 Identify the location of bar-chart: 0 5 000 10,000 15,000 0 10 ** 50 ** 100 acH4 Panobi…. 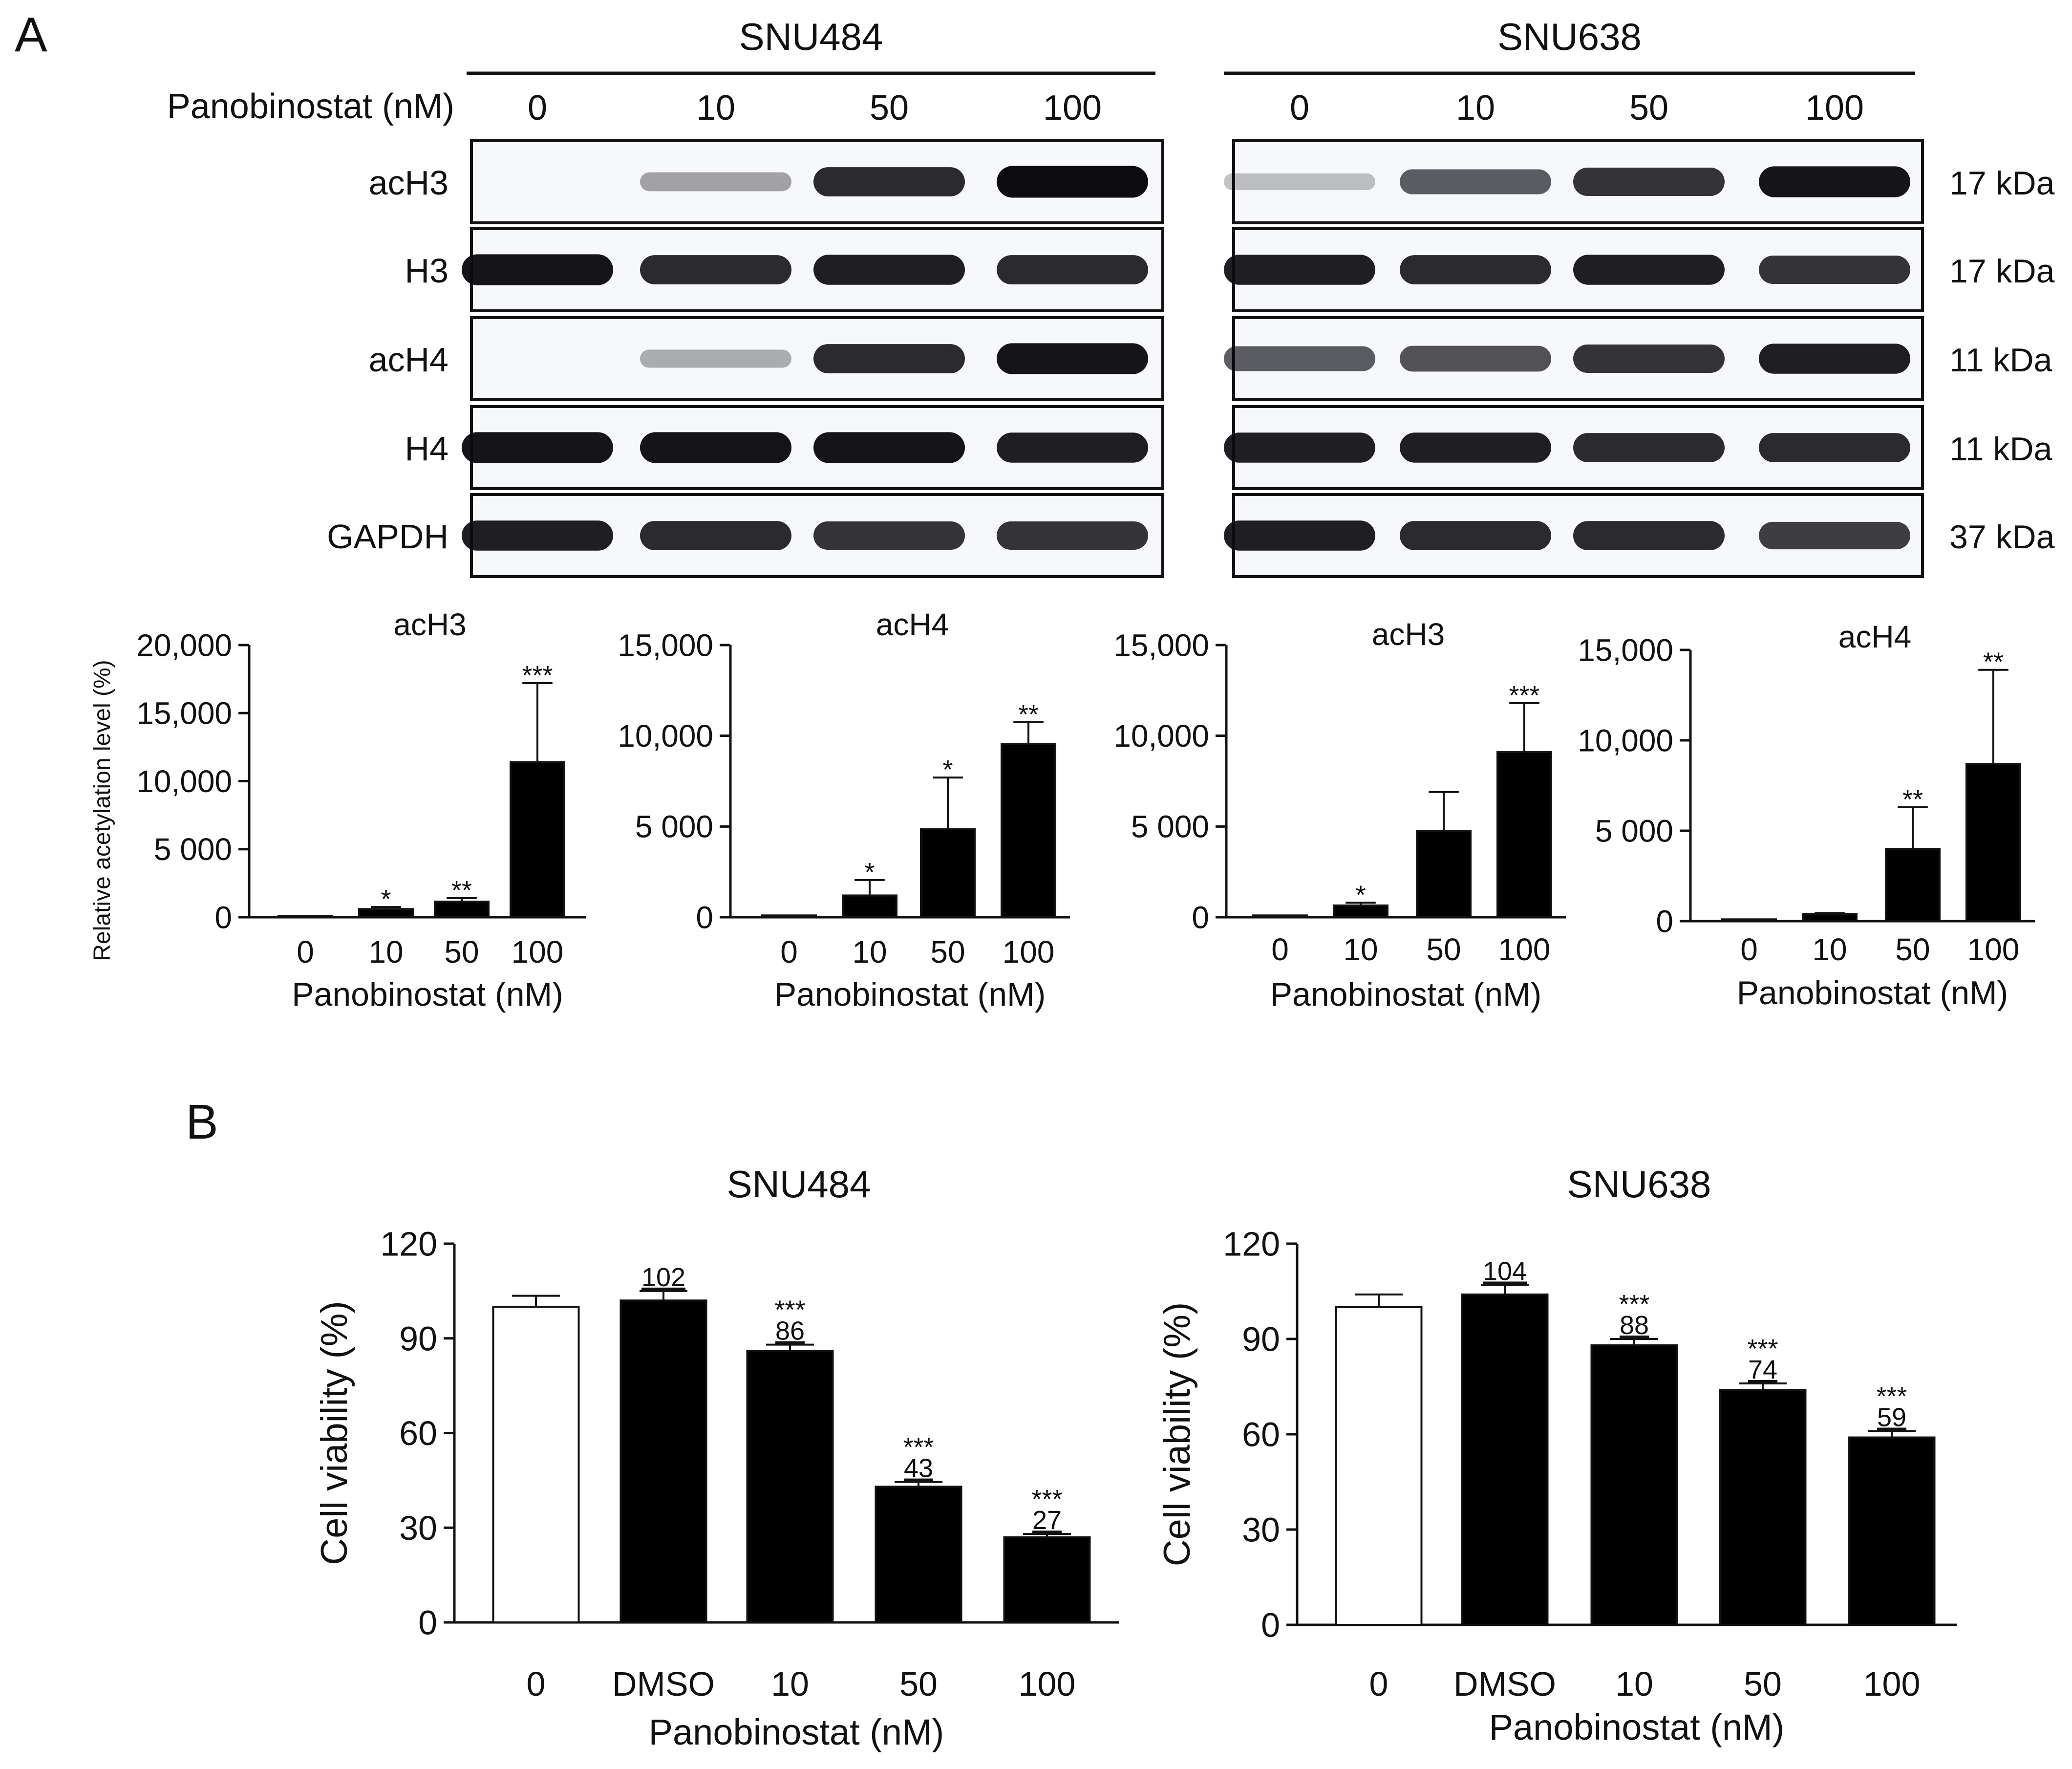
(1806, 815).